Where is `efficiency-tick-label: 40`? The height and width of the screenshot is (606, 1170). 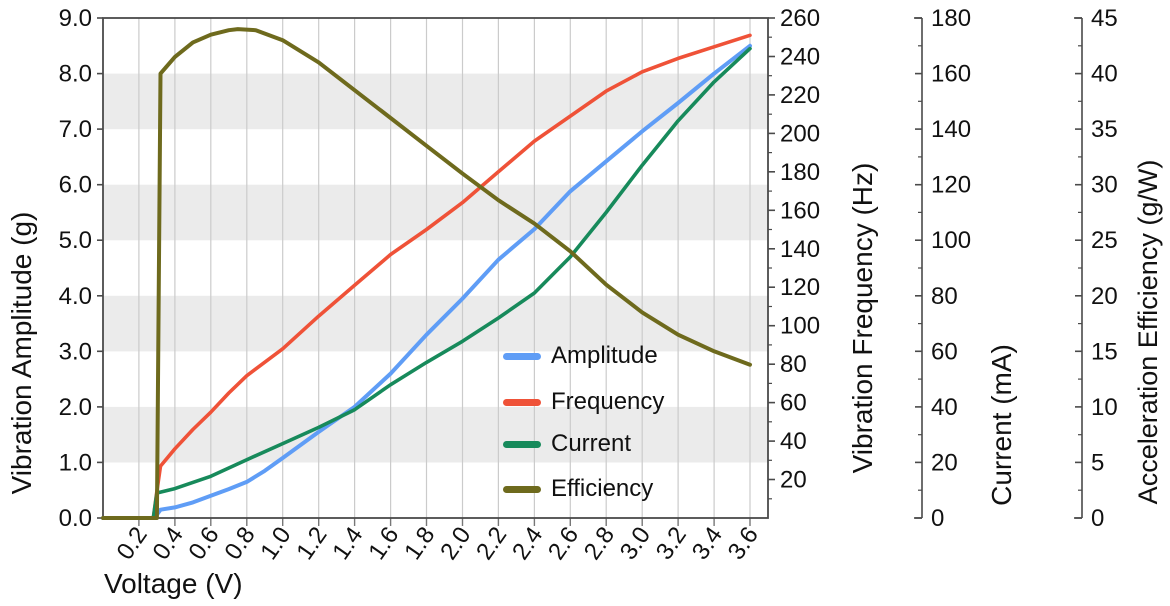 efficiency-tick-label: 40 is located at coordinates (1104, 74).